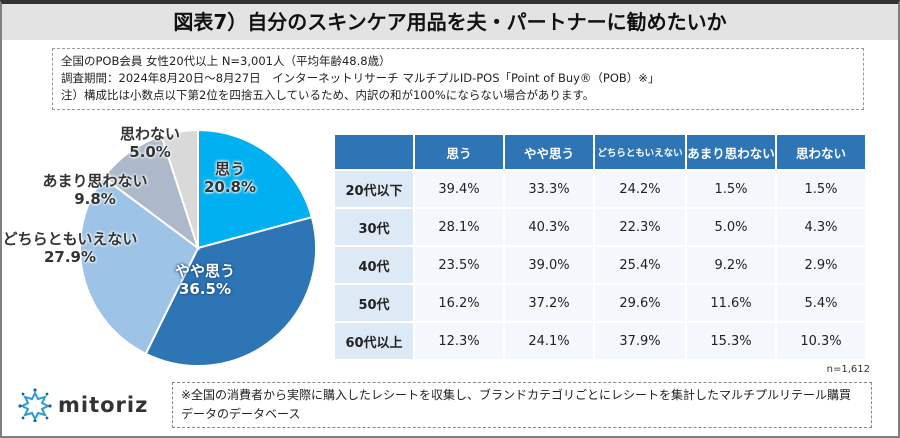 Image resolution: width=900 pixels, height=438 pixels. What do you see at coordinates (848, 369) in the screenshot?
I see `sample-size: n=1,612` at bounding box center [848, 369].